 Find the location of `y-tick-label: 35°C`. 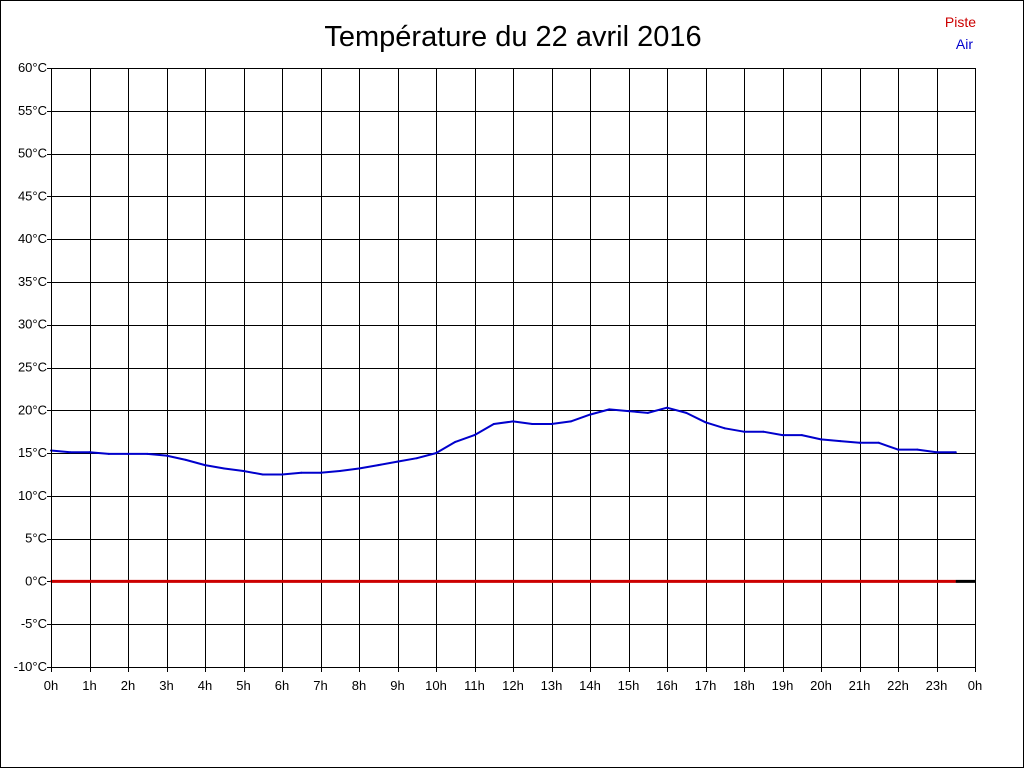

y-tick-label: 35°C is located at coordinates (32, 281).